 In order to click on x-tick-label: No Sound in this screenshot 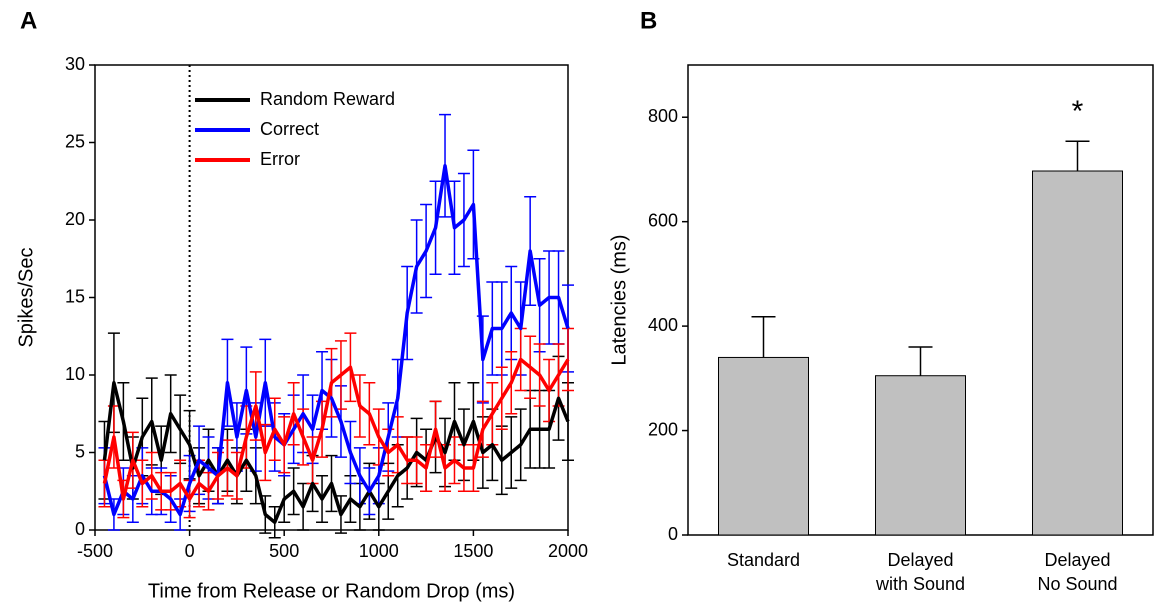, I will do `click(1077, 584)`.